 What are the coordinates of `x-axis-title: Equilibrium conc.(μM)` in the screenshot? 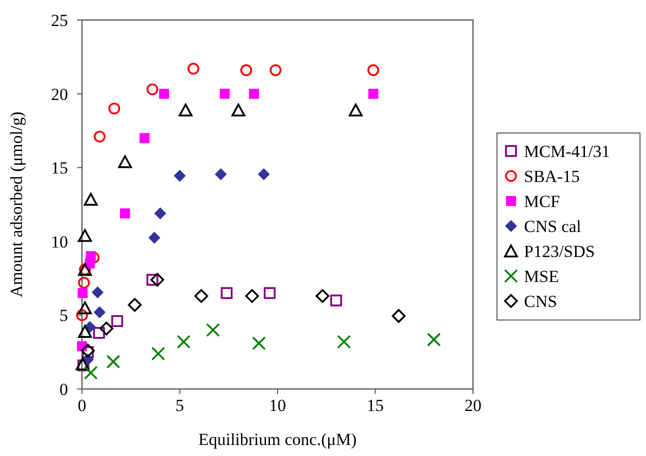 It's located at (277, 439).